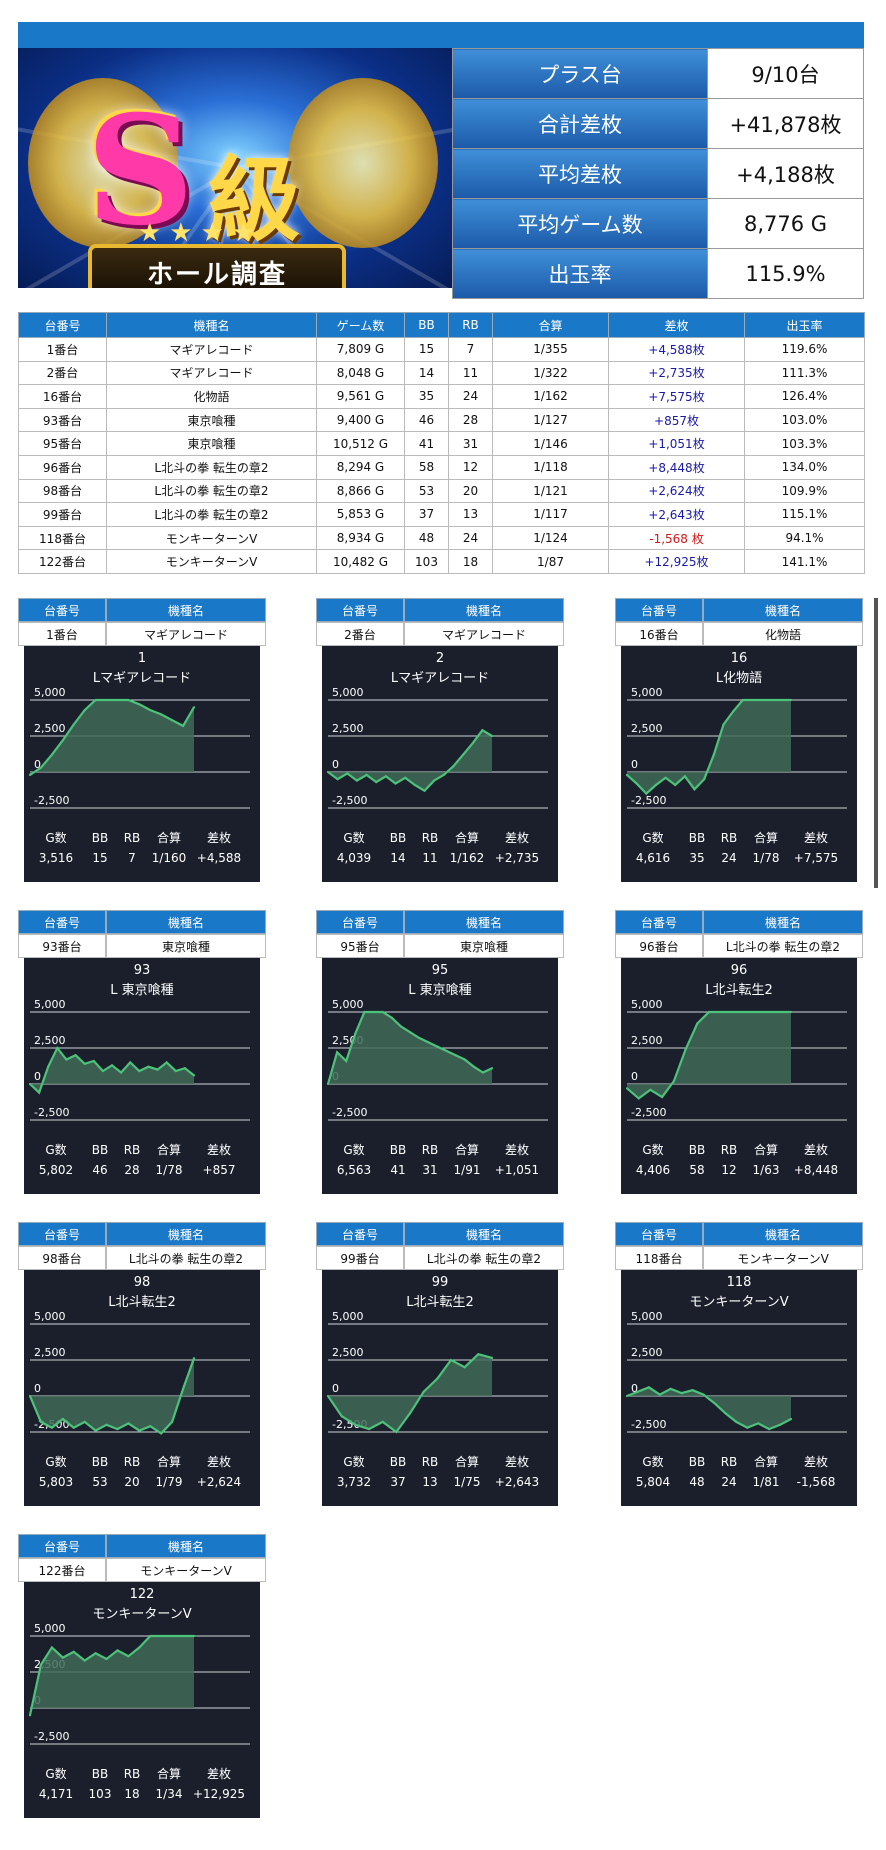 This screenshot has width=886, height=1850. I want to click on table-cell: 28, so click(470, 420).